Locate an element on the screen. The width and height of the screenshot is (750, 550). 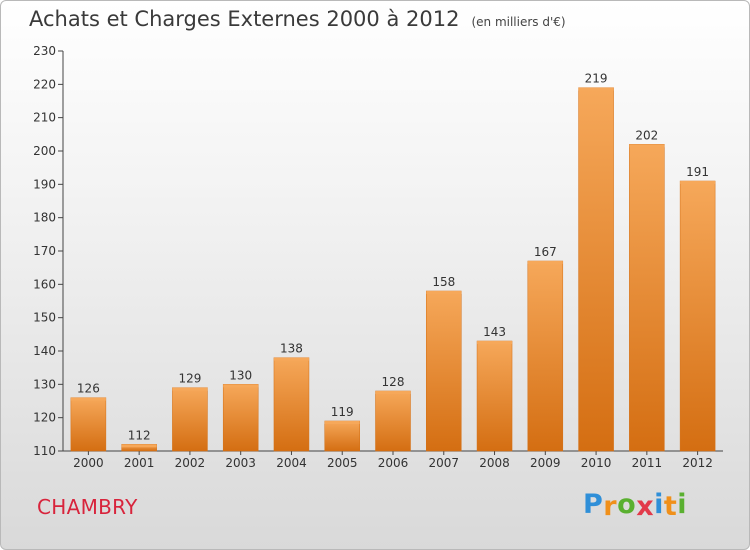
data-label: 202 is located at coordinates (646, 135).